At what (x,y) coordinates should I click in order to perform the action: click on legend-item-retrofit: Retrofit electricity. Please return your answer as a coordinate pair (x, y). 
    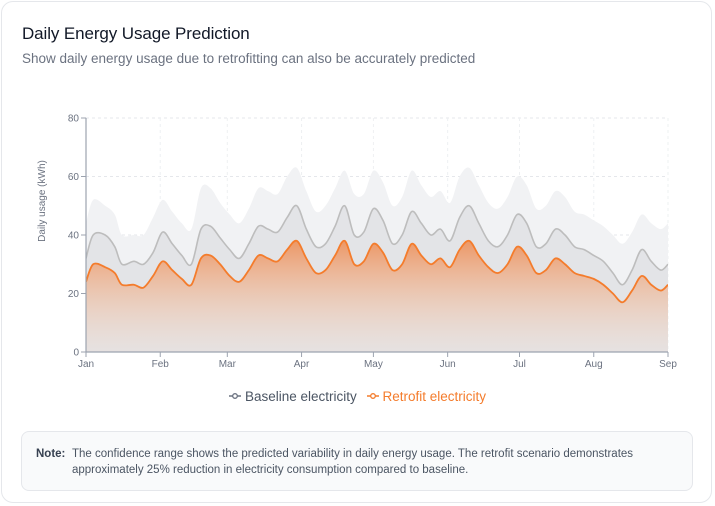
    Looking at the image, I should click on (426, 396).